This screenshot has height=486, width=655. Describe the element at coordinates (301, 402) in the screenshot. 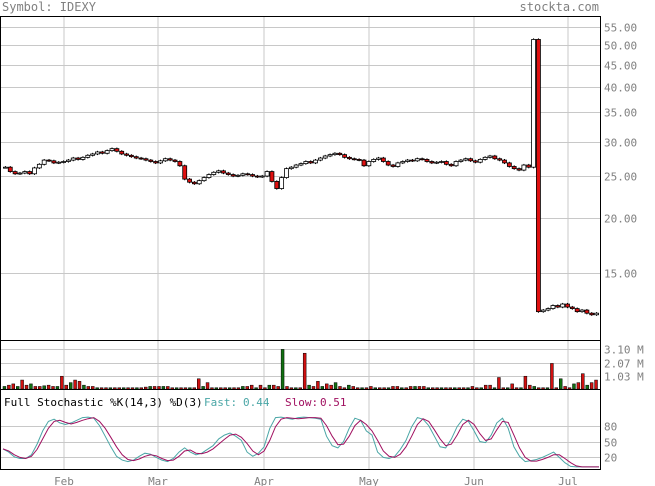

I see `slow-label: Slow:` at that location.